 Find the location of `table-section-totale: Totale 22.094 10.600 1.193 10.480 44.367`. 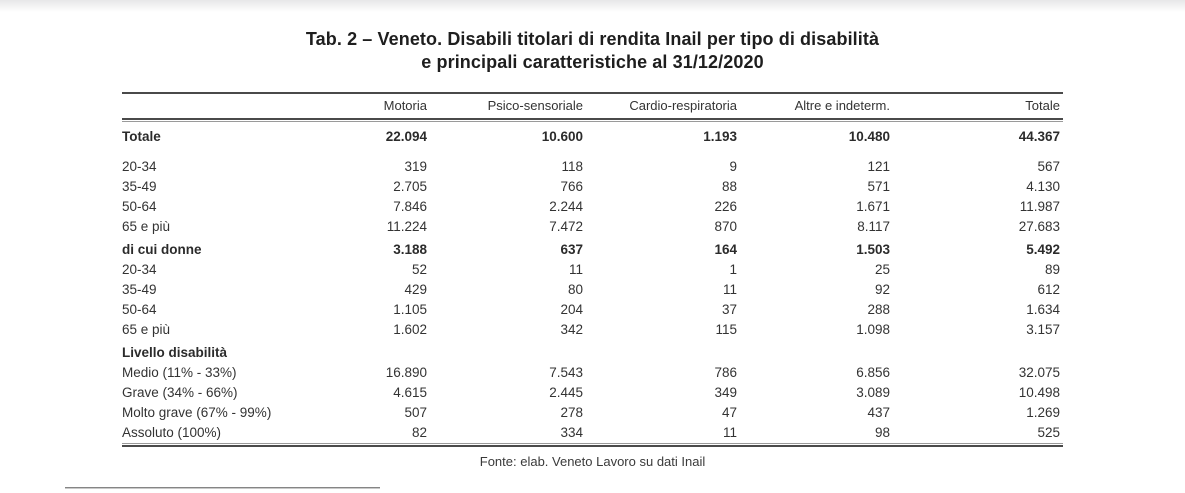

table-section-totale: Totale 22.094 10.600 1.193 10.480 44.367 is located at coordinates (592, 138).